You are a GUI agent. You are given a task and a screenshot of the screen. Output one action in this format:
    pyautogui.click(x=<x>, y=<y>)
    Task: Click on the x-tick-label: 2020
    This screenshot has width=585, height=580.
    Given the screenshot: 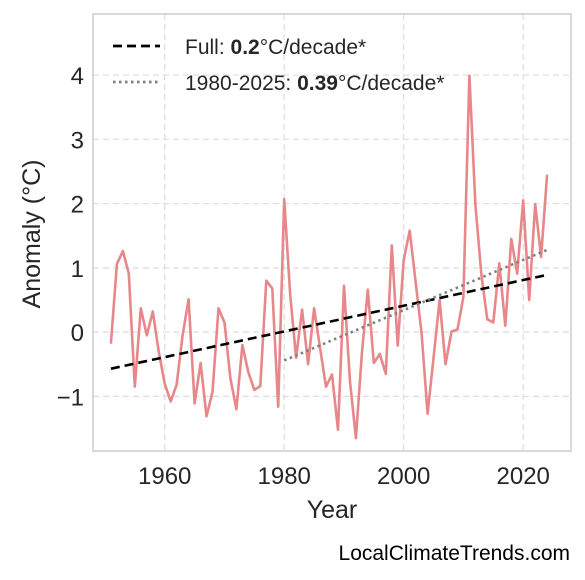 What is the action you would take?
    pyautogui.click(x=523, y=476)
    